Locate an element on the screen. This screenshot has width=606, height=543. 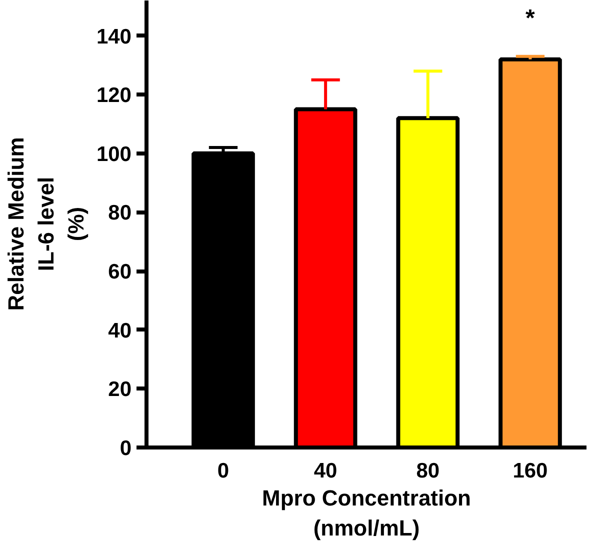
x-tick-label: 80 is located at coordinates (428, 471).